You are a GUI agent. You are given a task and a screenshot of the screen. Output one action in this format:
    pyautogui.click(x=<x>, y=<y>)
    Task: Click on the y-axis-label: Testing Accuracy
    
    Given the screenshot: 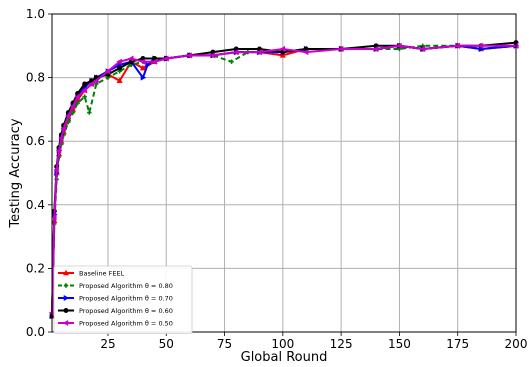 What is the action you would take?
    pyautogui.click(x=15, y=173)
    